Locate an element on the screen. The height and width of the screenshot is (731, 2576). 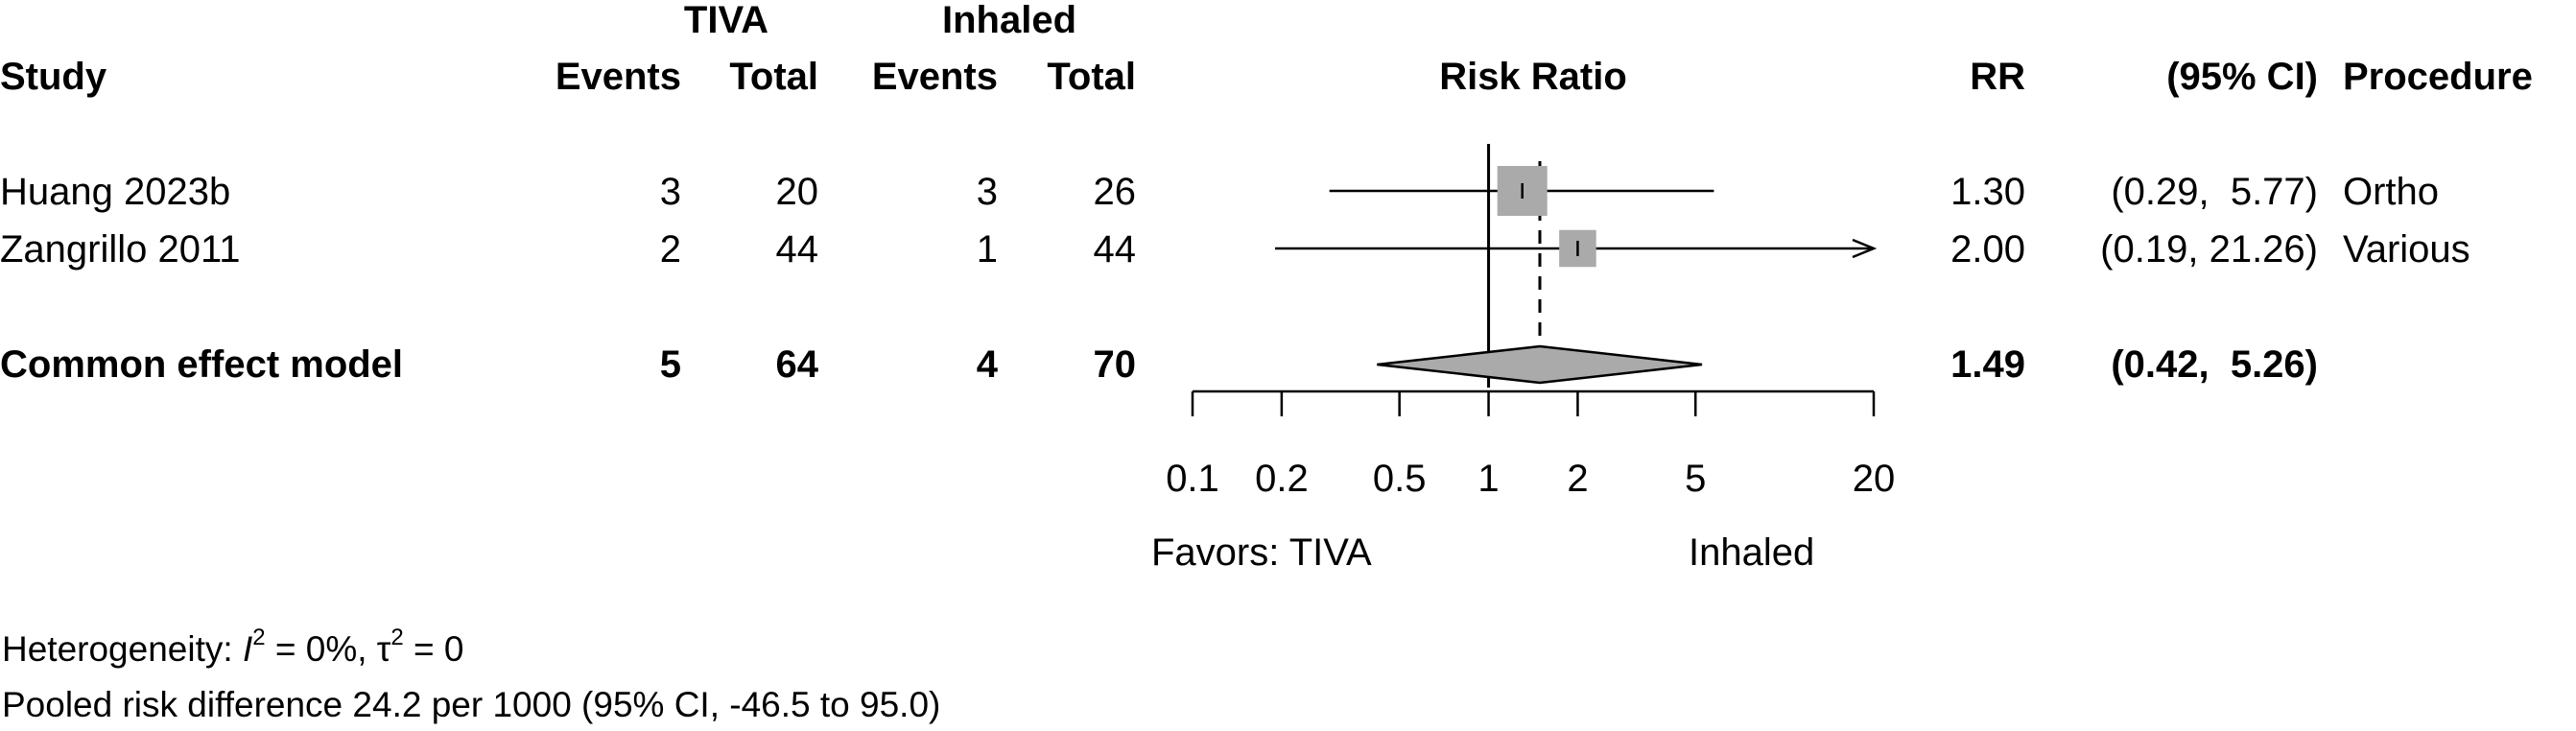
tau-superscript: 2 is located at coordinates (397, 637).